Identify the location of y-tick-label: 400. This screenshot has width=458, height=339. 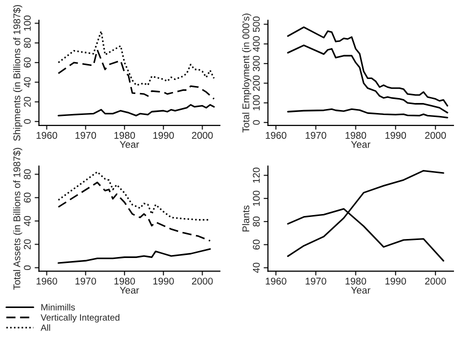
(256, 44).